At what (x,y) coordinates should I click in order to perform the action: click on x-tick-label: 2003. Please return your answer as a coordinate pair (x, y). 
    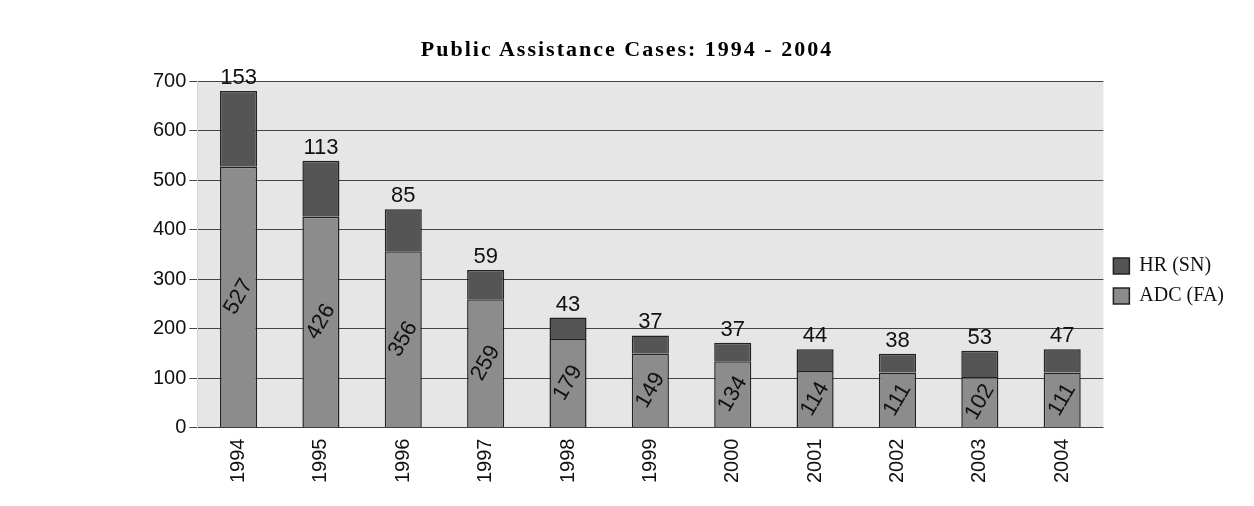
    Looking at the image, I should click on (978, 461).